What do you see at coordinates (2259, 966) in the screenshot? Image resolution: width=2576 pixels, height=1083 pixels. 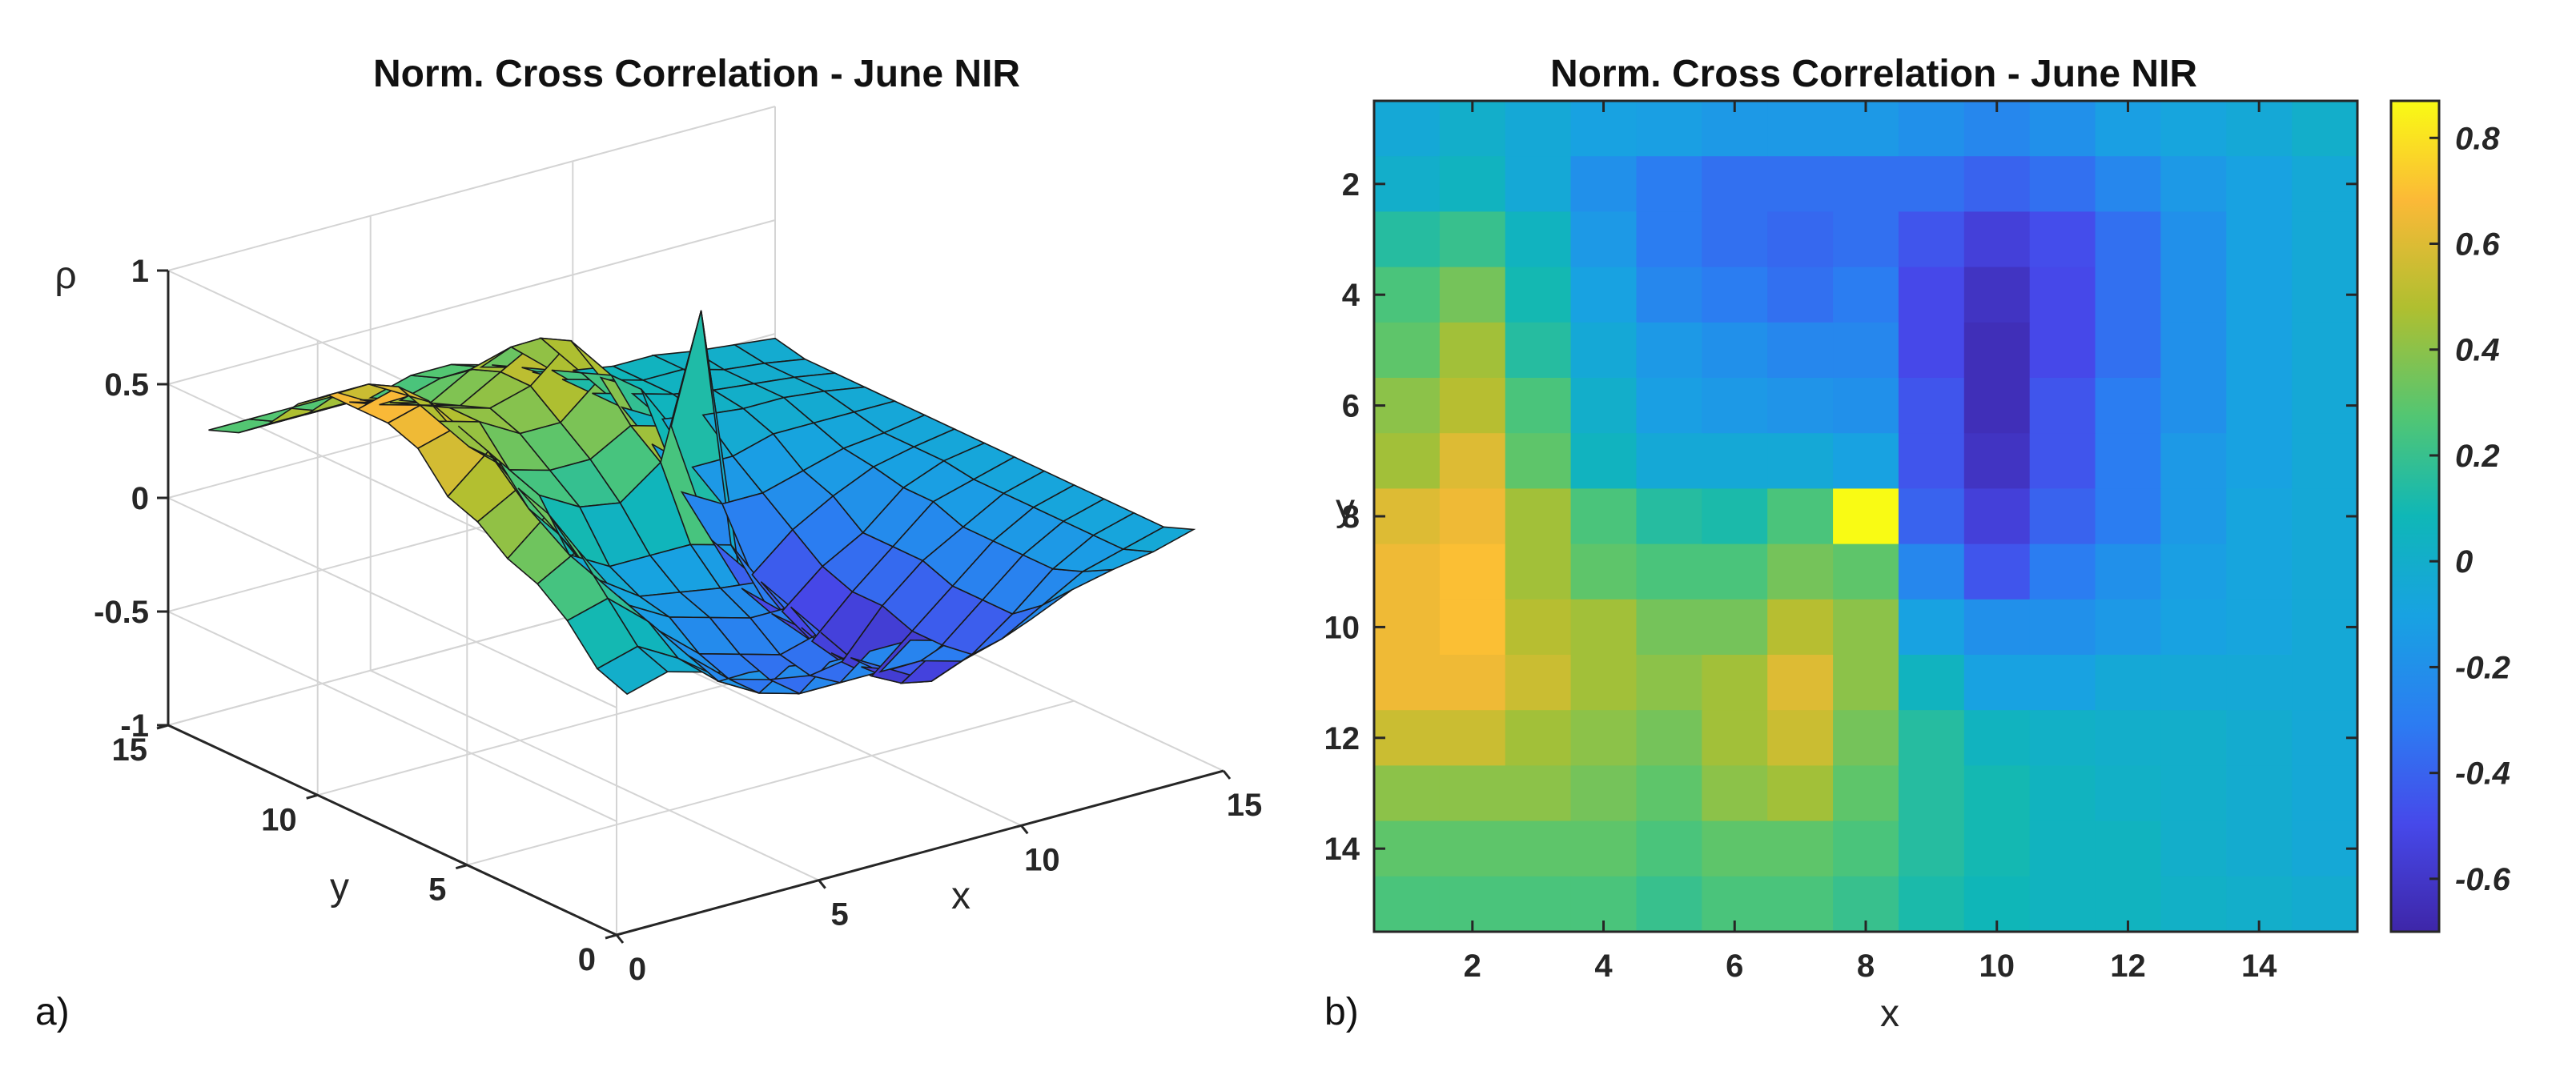 I see `x-tick-label: 14` at bounding box center [2259, 966].